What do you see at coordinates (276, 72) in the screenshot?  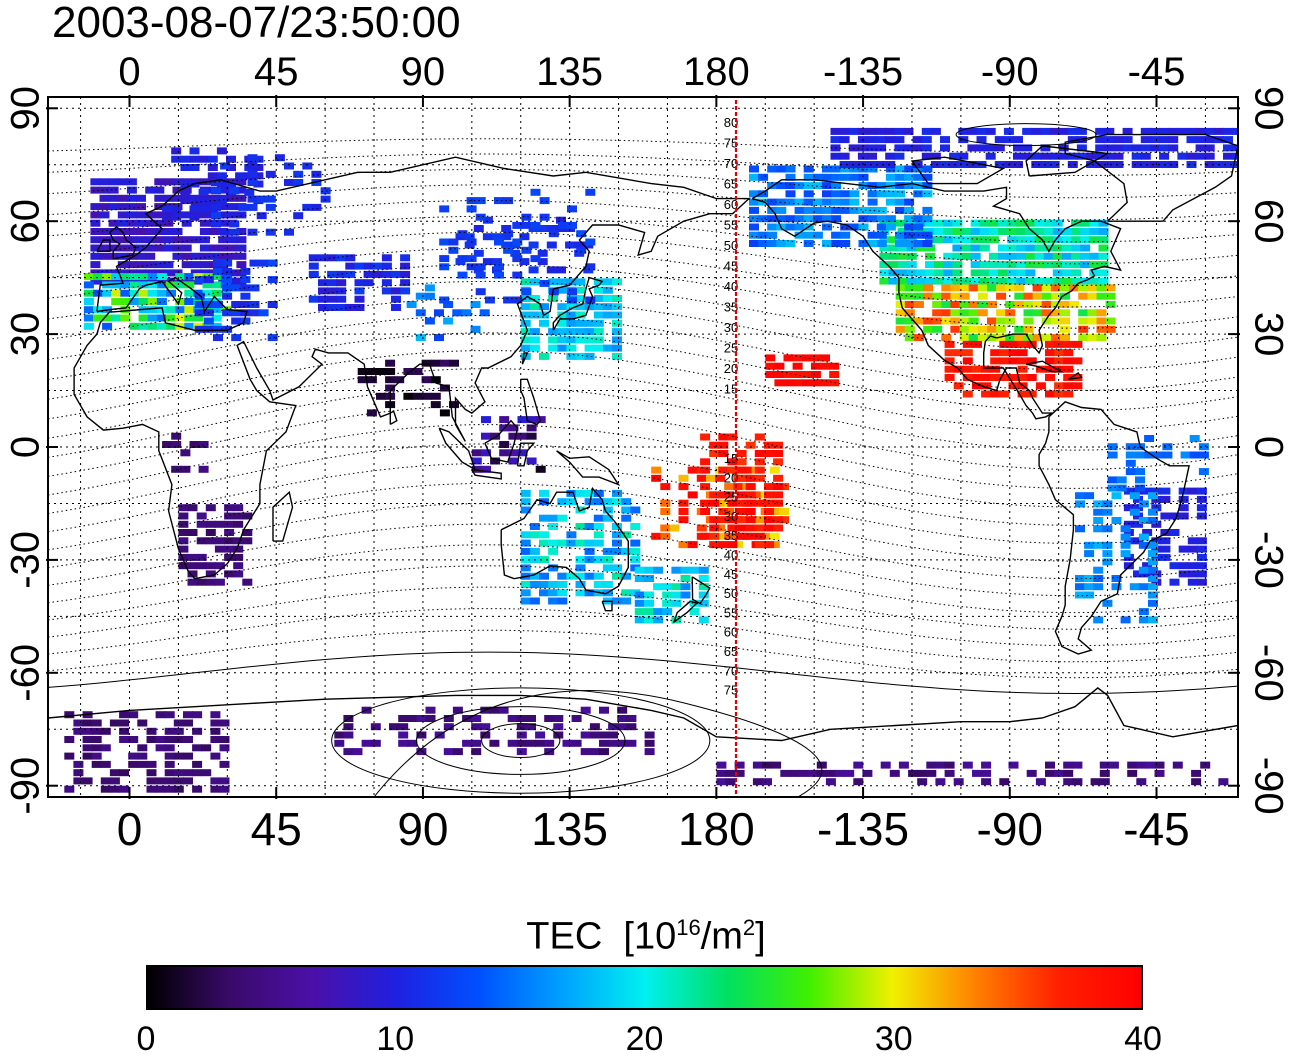 I see `top-lon-label: 45` at bounding box center [276, 72].